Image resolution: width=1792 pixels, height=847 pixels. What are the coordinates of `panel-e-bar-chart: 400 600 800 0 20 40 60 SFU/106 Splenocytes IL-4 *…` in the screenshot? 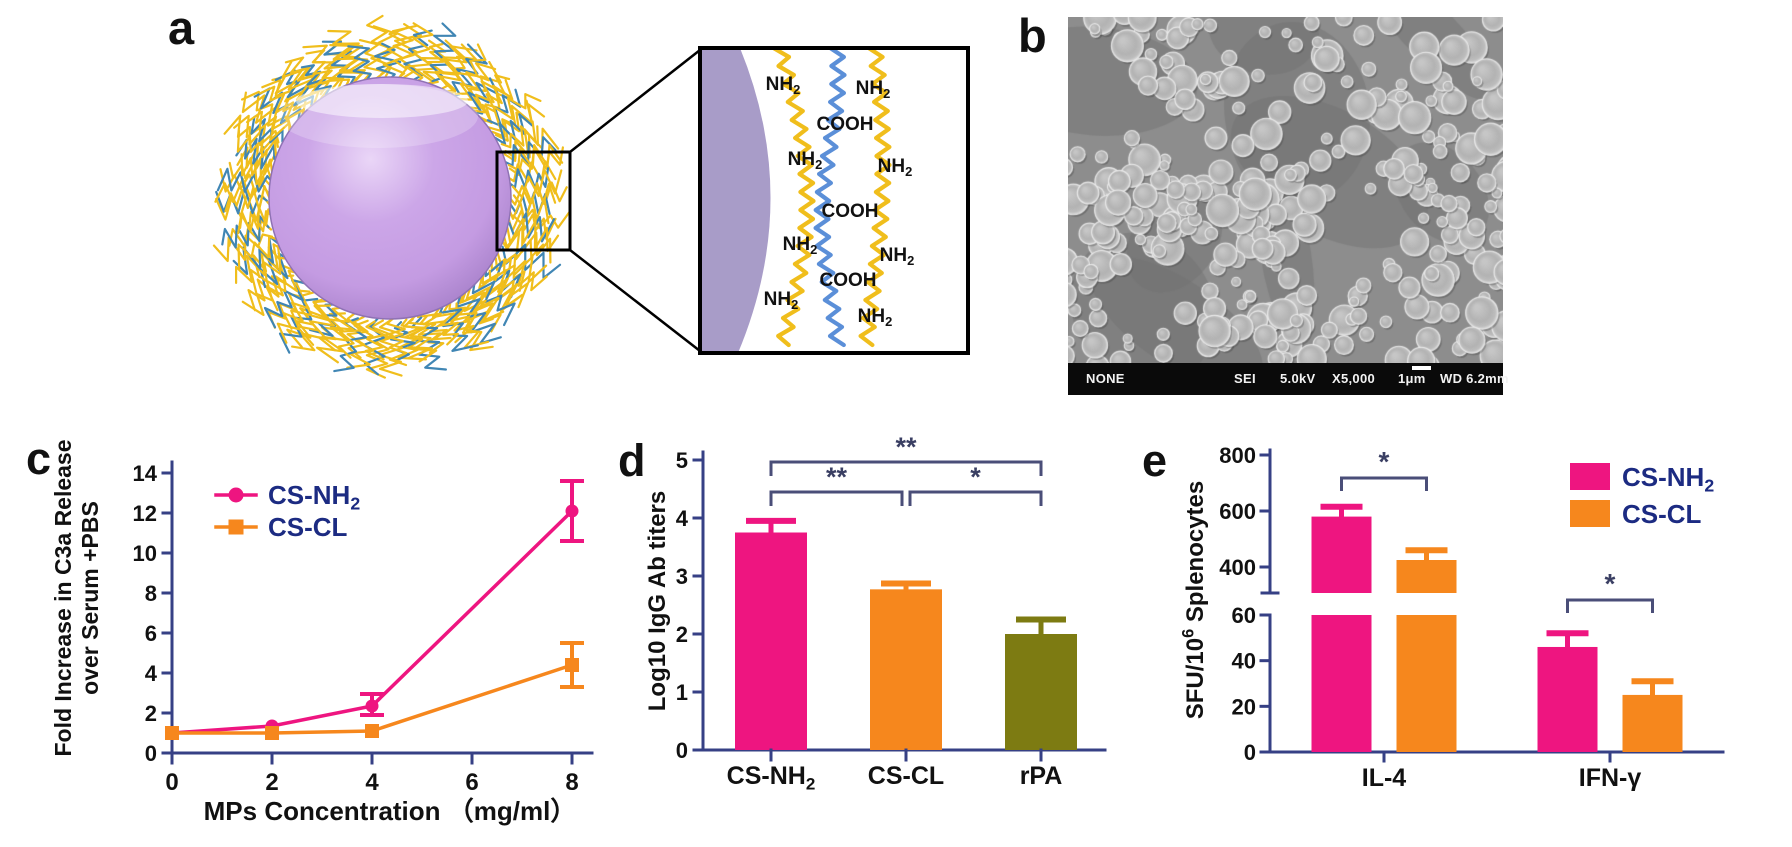 It's located at (1452, 617).